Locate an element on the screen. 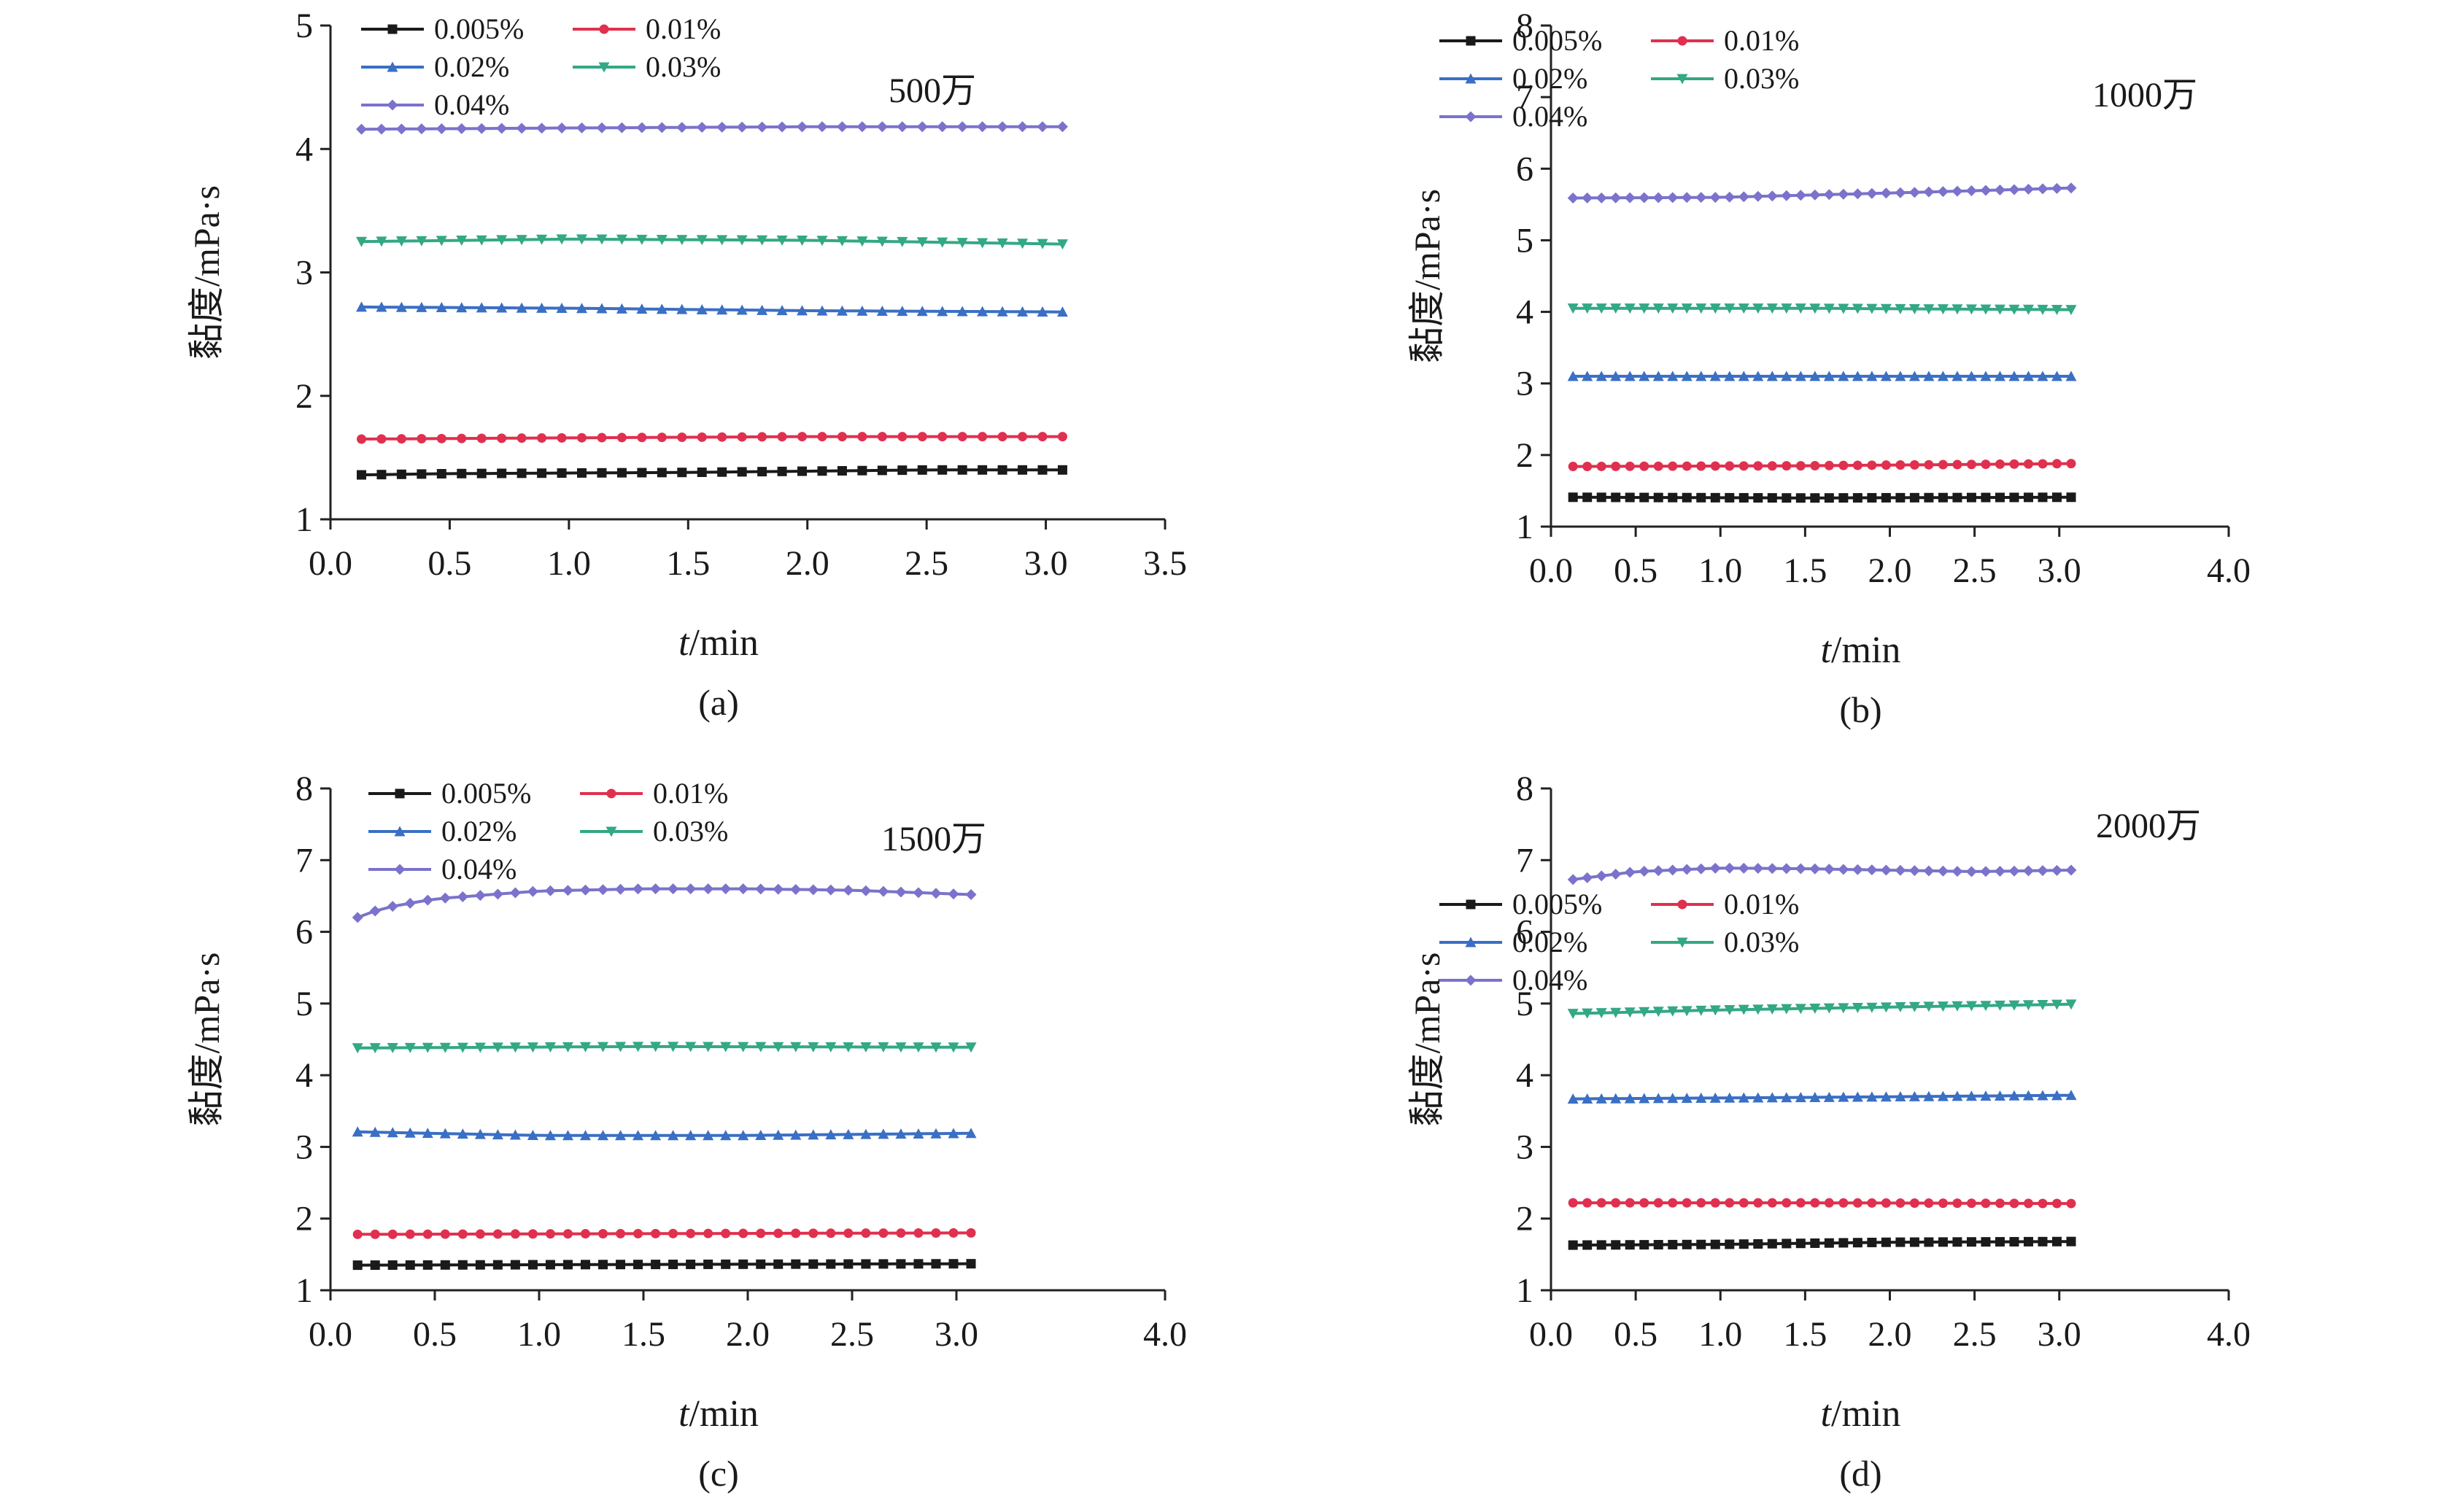 This screenshot has height=1512, width=2441. panel-label: (b) is located at coordinates (1860, 710).